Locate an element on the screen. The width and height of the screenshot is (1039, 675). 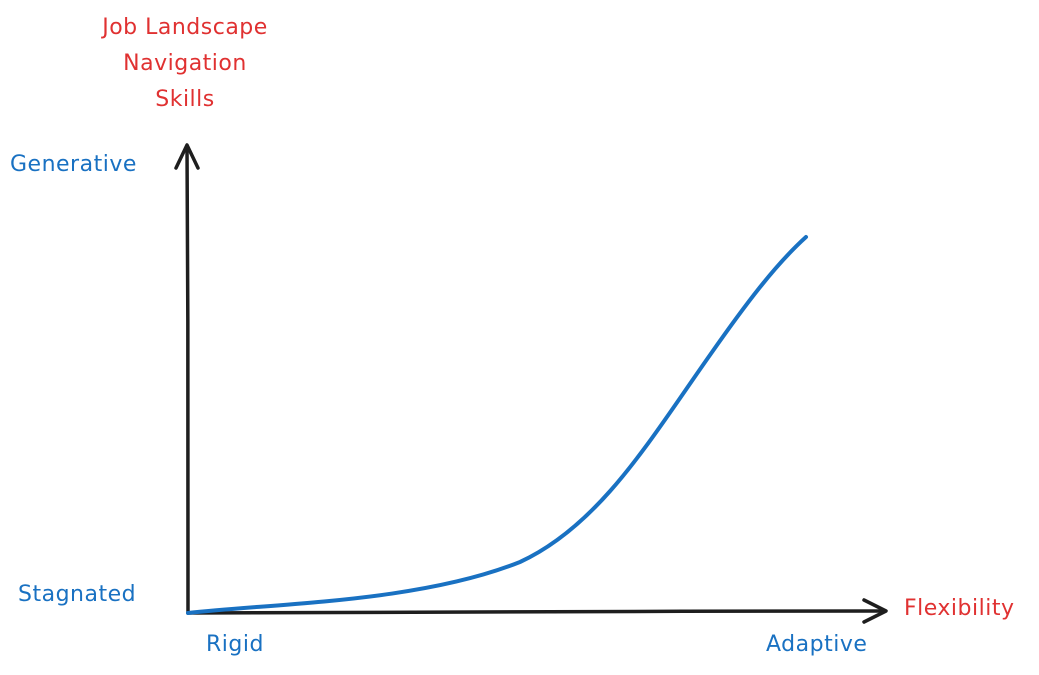
y-axis-title: Job Landscape Navigation Skills is located at coordinates (185, 64).